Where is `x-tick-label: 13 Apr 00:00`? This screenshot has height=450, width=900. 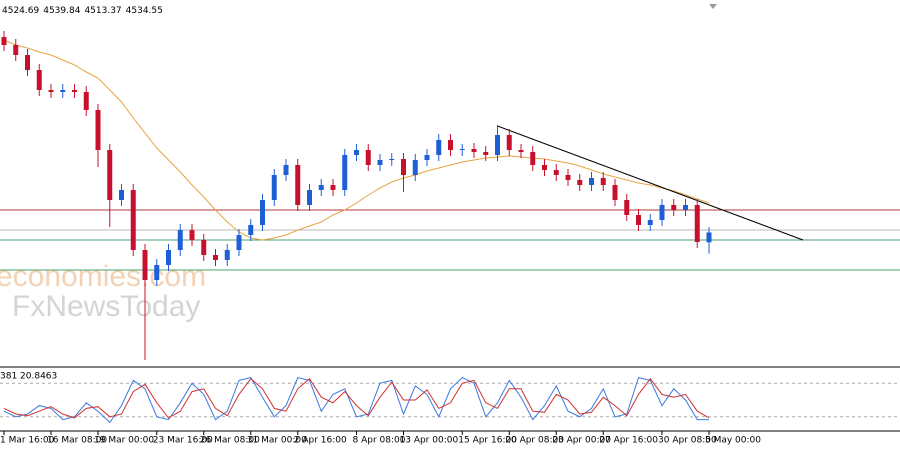
x-tick-label: 13 Apr 00:00 is located at coordinates (429, 441).